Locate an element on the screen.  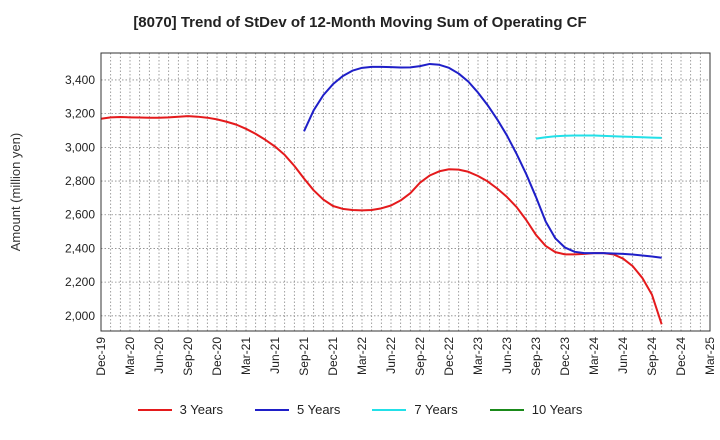
x-tick-label: Dec-23 is located at coordinates (565, 356).